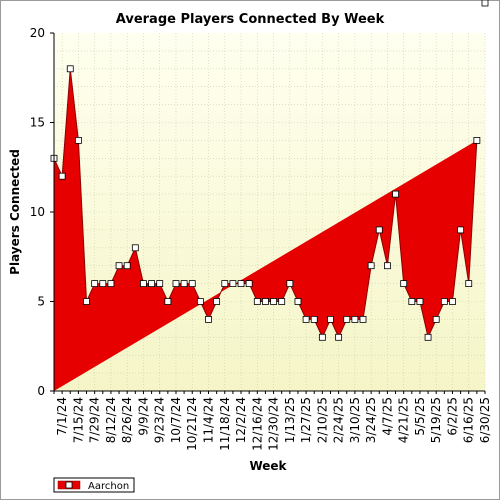 The width and height of the screenshot is (500, 500). I want to click on y-tick-label: 20, so click(37, 33).